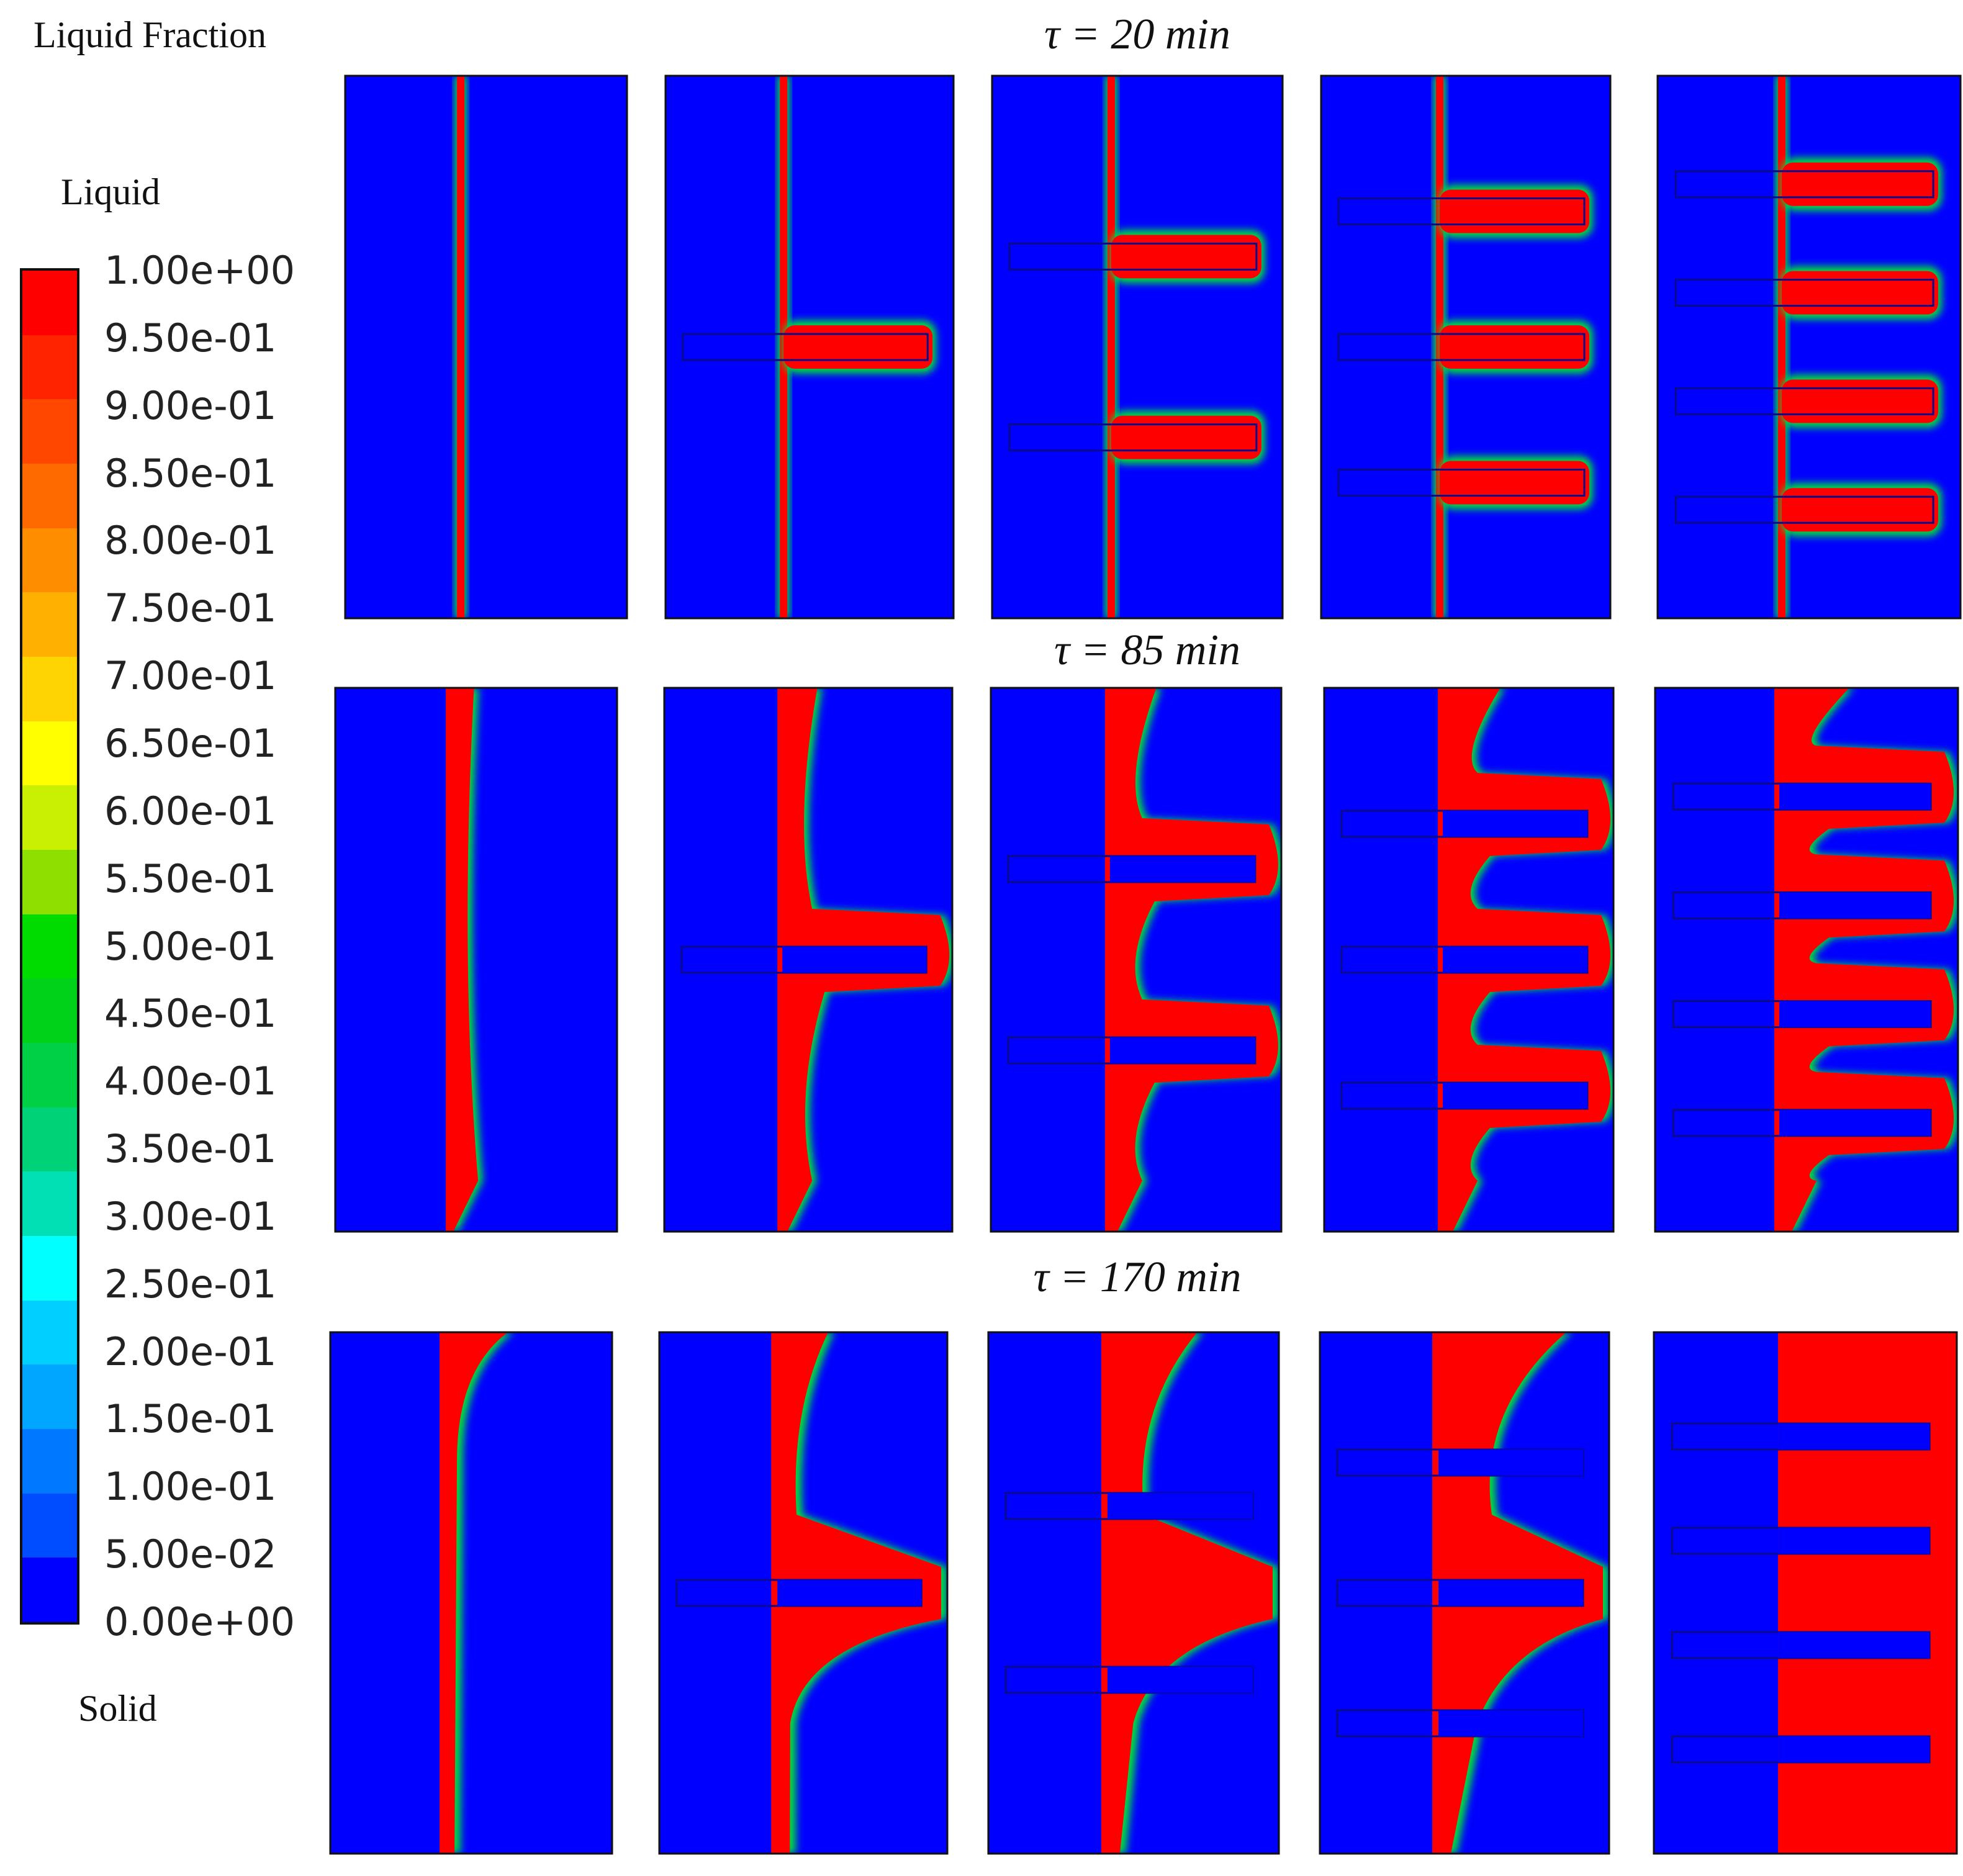  Describe the element at coordinates (191, 1014) in the screenshot. I see `color-scale-tick-label: 4.50e-01` at that location.